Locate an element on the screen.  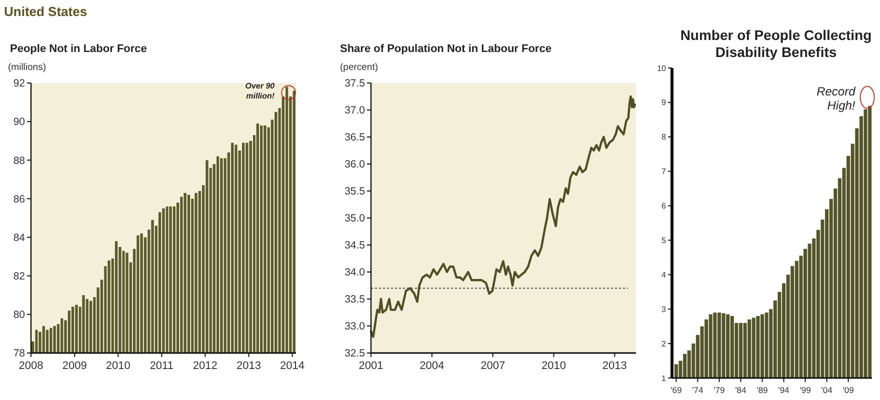
x-tick-label: 2014 is located at coordinates (292, 366).